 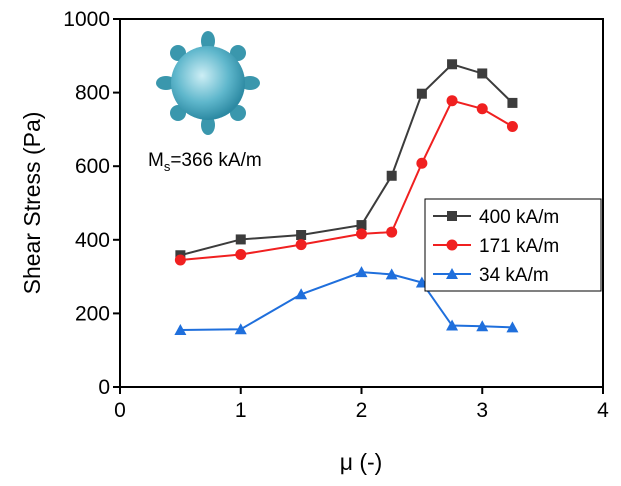 I want to click on annotation: Ms=366 kA/m, so click(x=205, y=162).